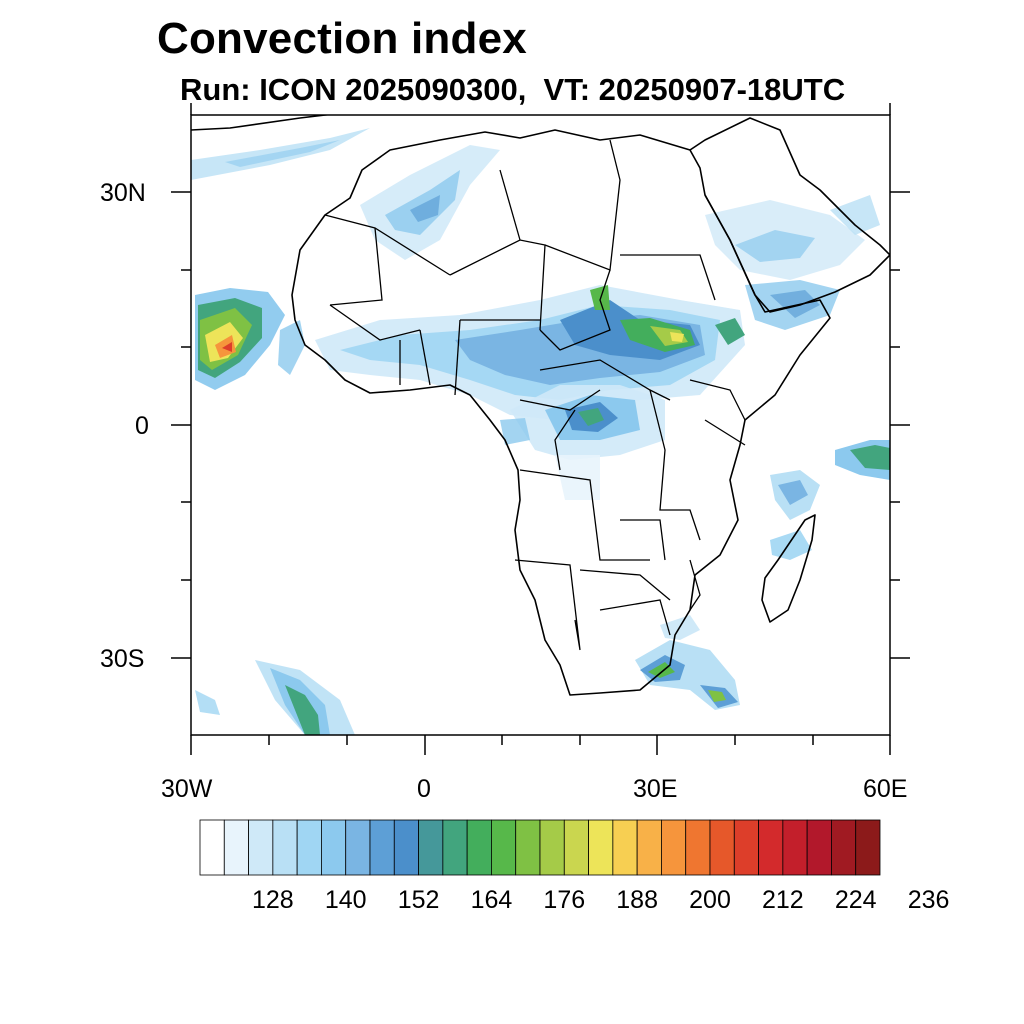  What do you see at coordinates (272, 900) in the screenshot?
I see `colorbar-label: 128` at bounding box center [272, 900].